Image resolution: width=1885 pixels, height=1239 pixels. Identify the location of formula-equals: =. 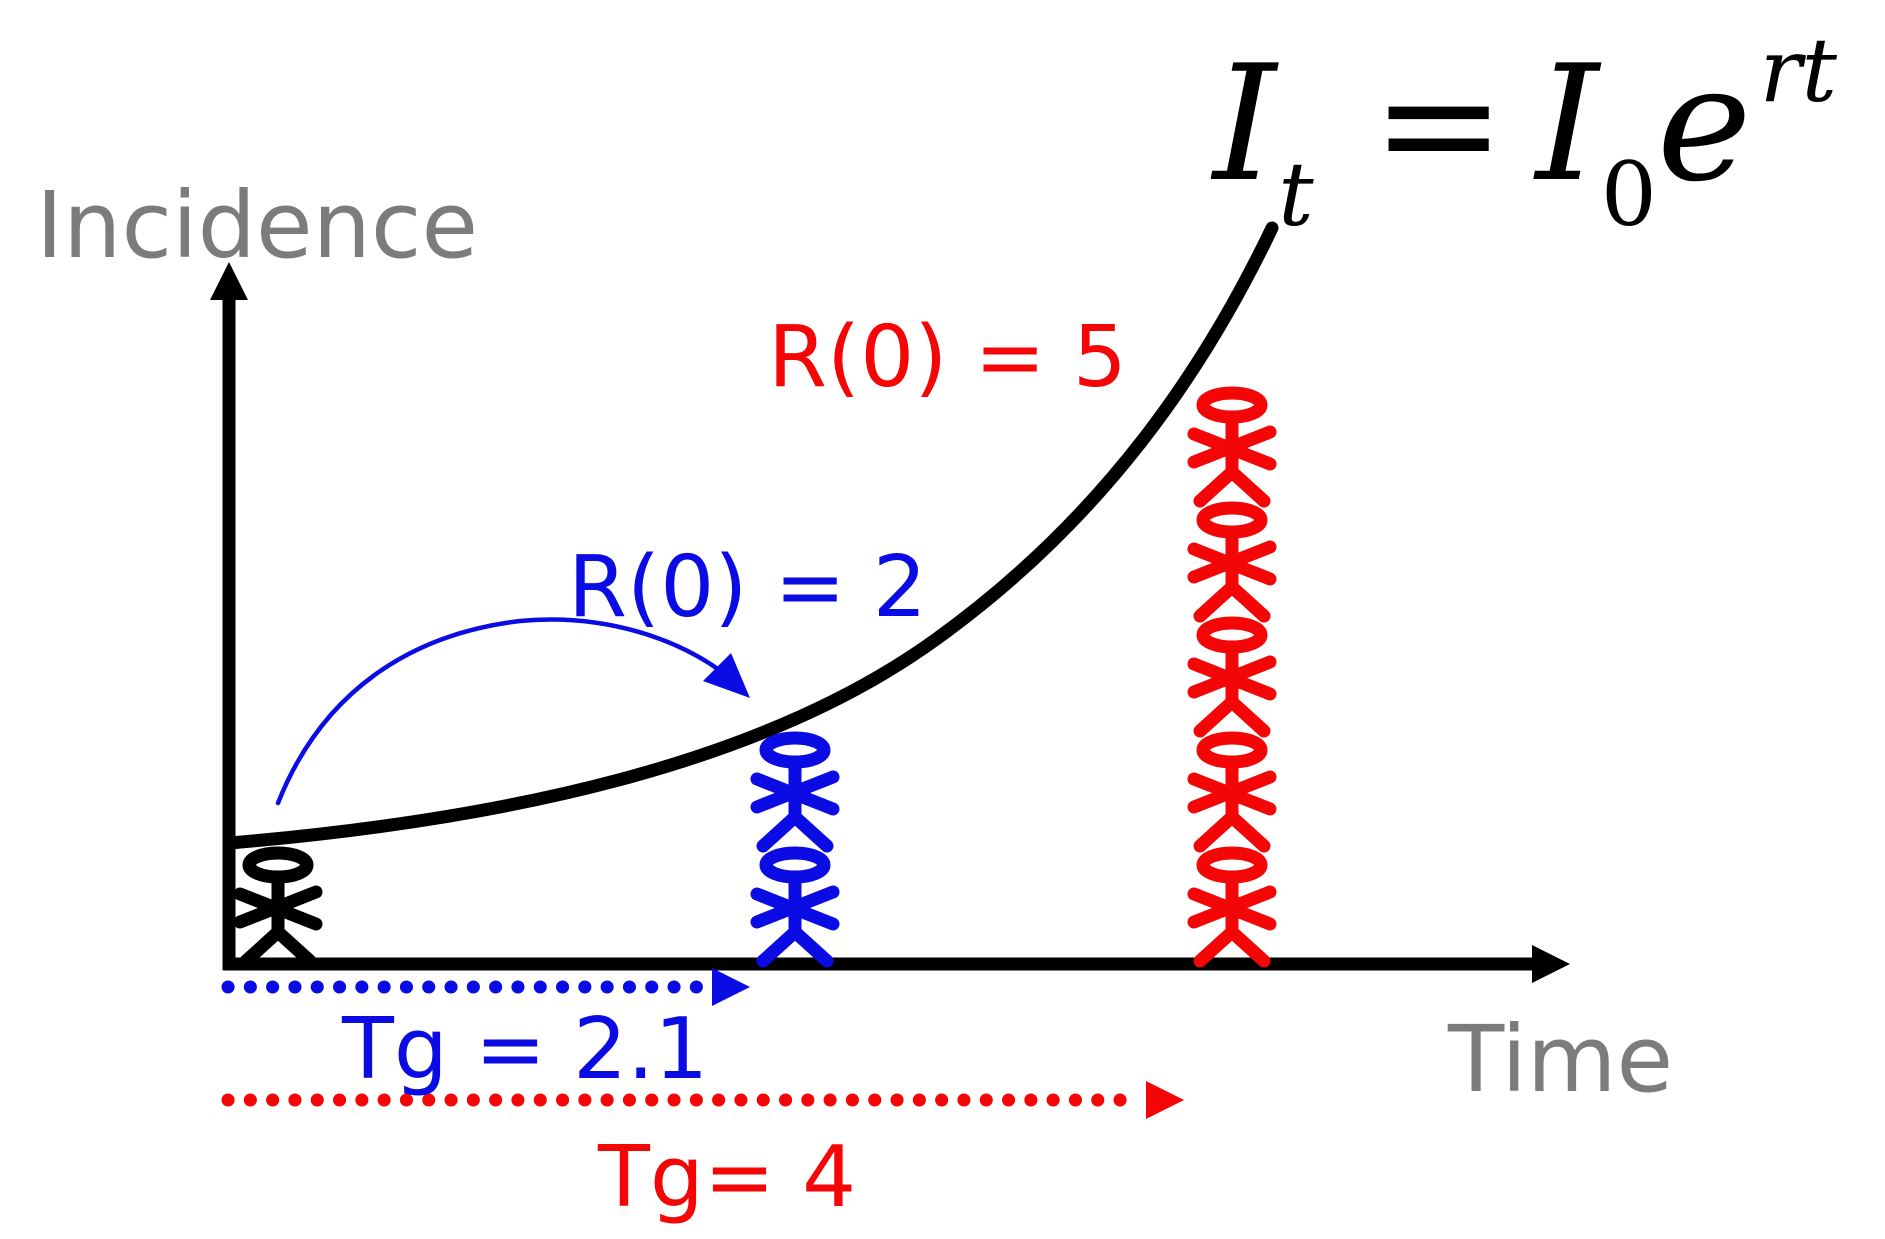
(1438, 123).